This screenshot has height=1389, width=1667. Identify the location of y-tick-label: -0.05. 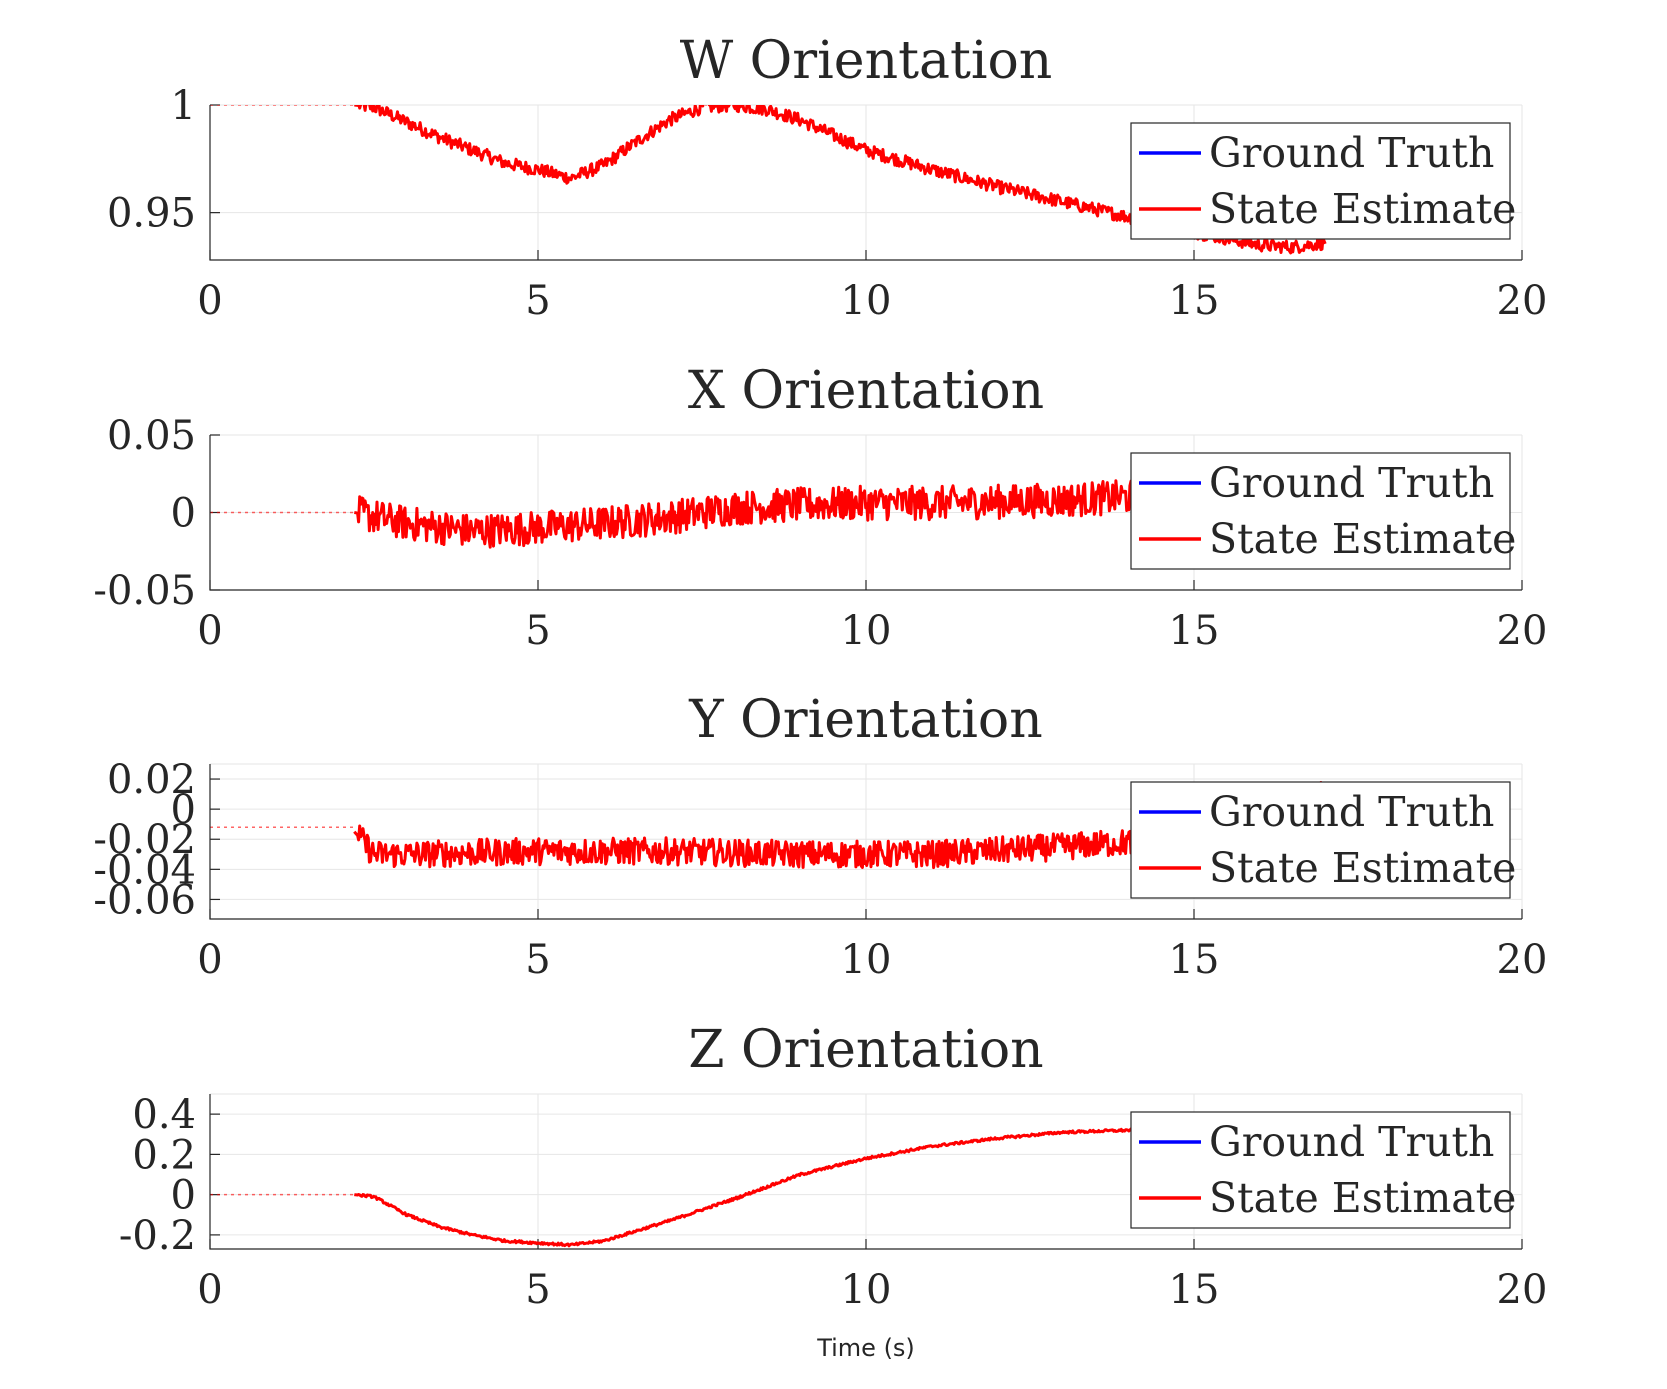
(144, 591).